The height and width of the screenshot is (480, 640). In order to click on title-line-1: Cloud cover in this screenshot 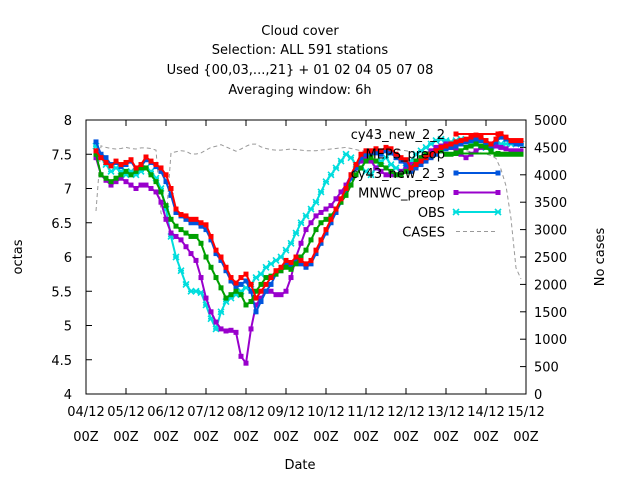, I will do `click(300, 31)`.